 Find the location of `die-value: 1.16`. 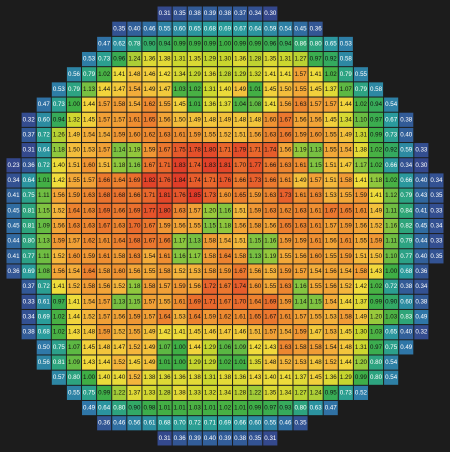

die-value: 1.16 is located at coordinates (180, 256).